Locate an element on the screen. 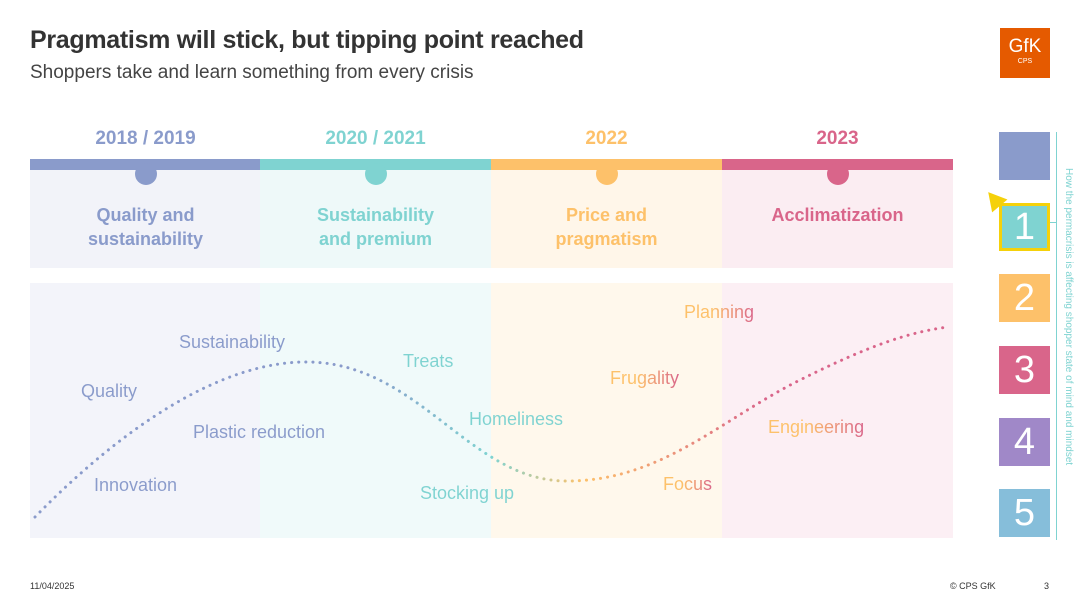 The image size is (1080, 608). mindset-step-3: 3 is located at coordinates (1024, 370).